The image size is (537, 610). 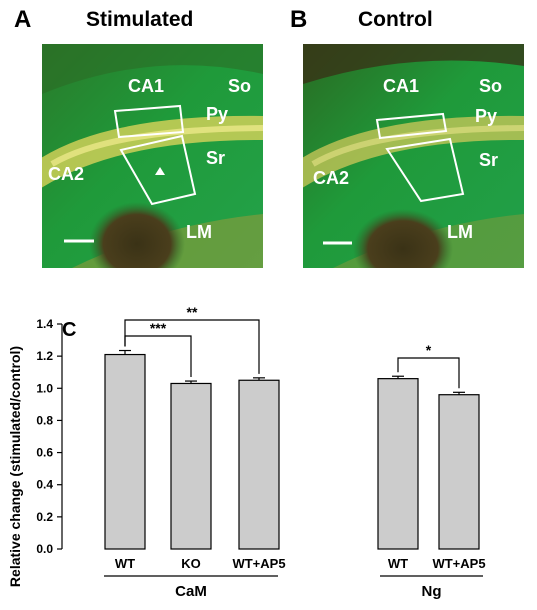 What do you see at coordinates (44, 453) in the screenshot?
I see `y-tick-label: 0.6` at bounding box center [44, 453].